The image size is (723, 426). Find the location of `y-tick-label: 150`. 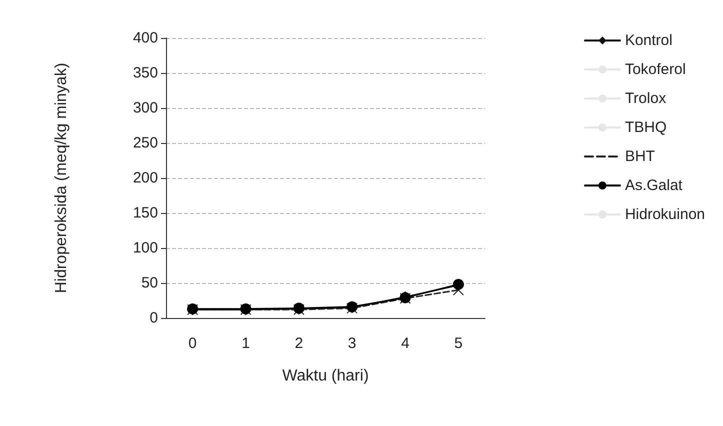

y-tick-label: 150 is located at coordinates (145, 213).